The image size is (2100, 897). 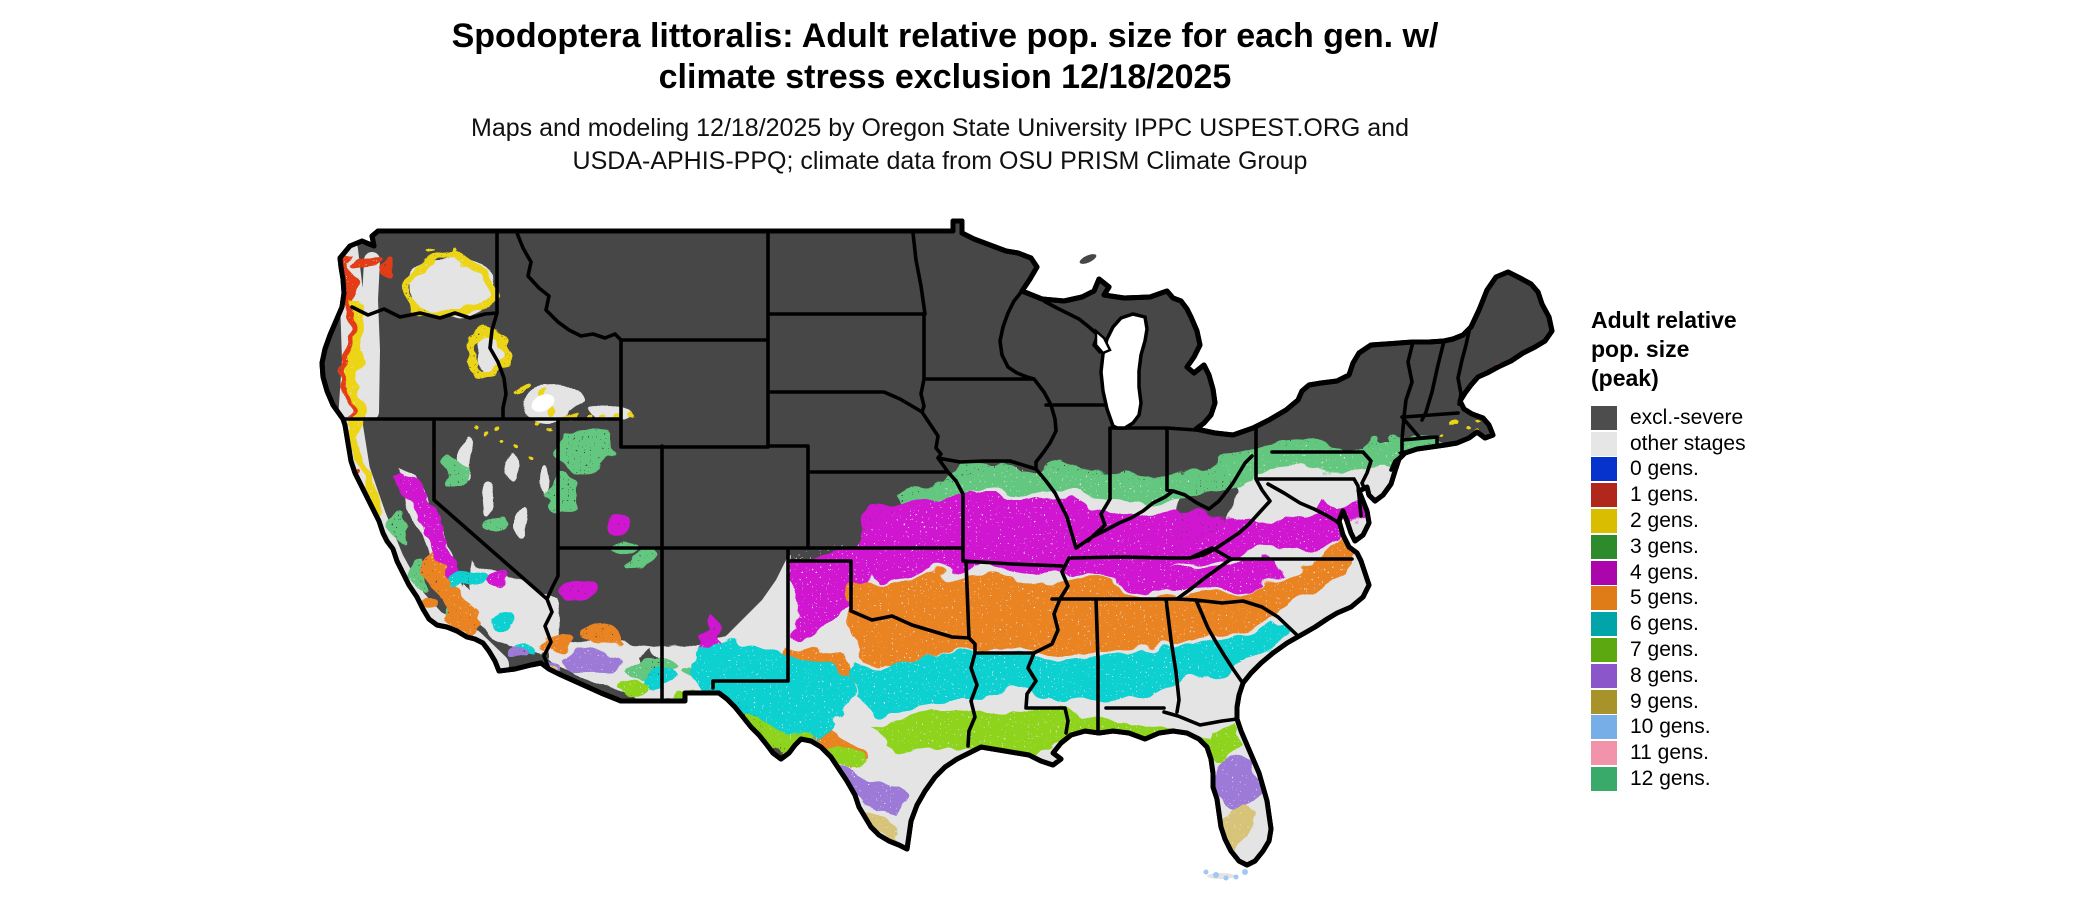 What do you see at coordinates (1664, 546) in the screenshot?
I see `legend-label: 3 gens.` at bounding box center [1664, 546].